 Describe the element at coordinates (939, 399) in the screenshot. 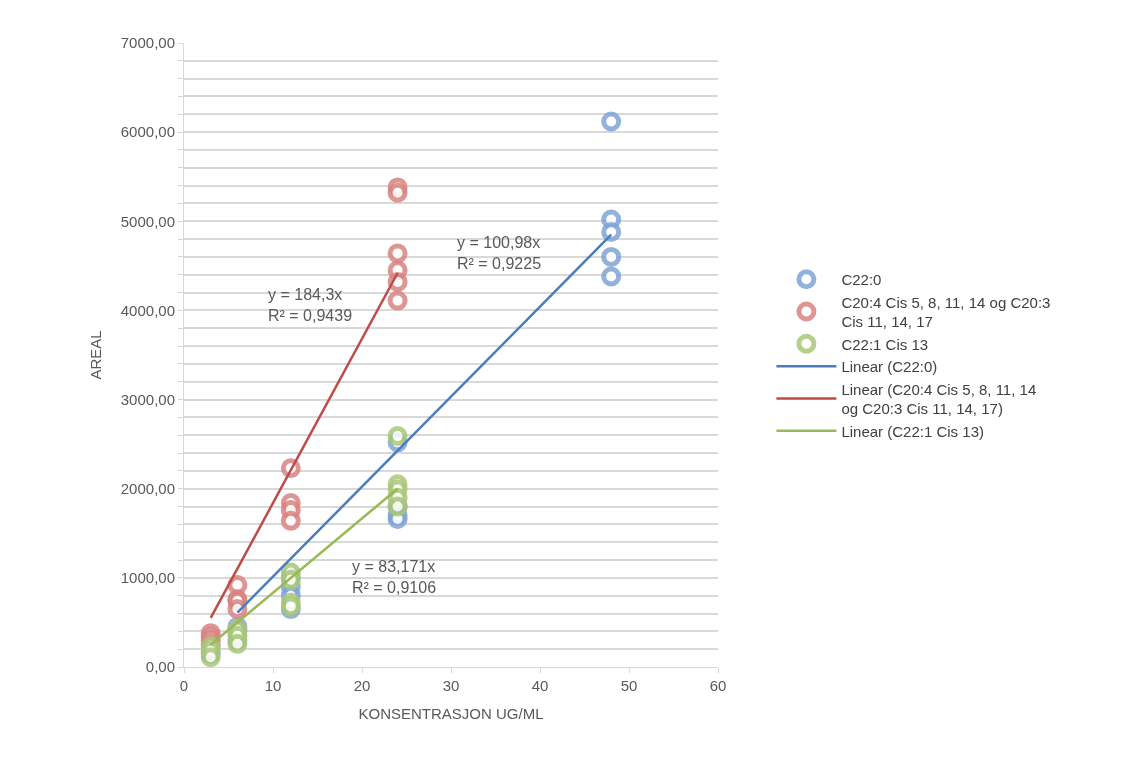

I see `legend-label: Linear (C20:4 Cis 5, 8, 11, 14 og C20:3 Cis 11, 14, 17)` at that location.